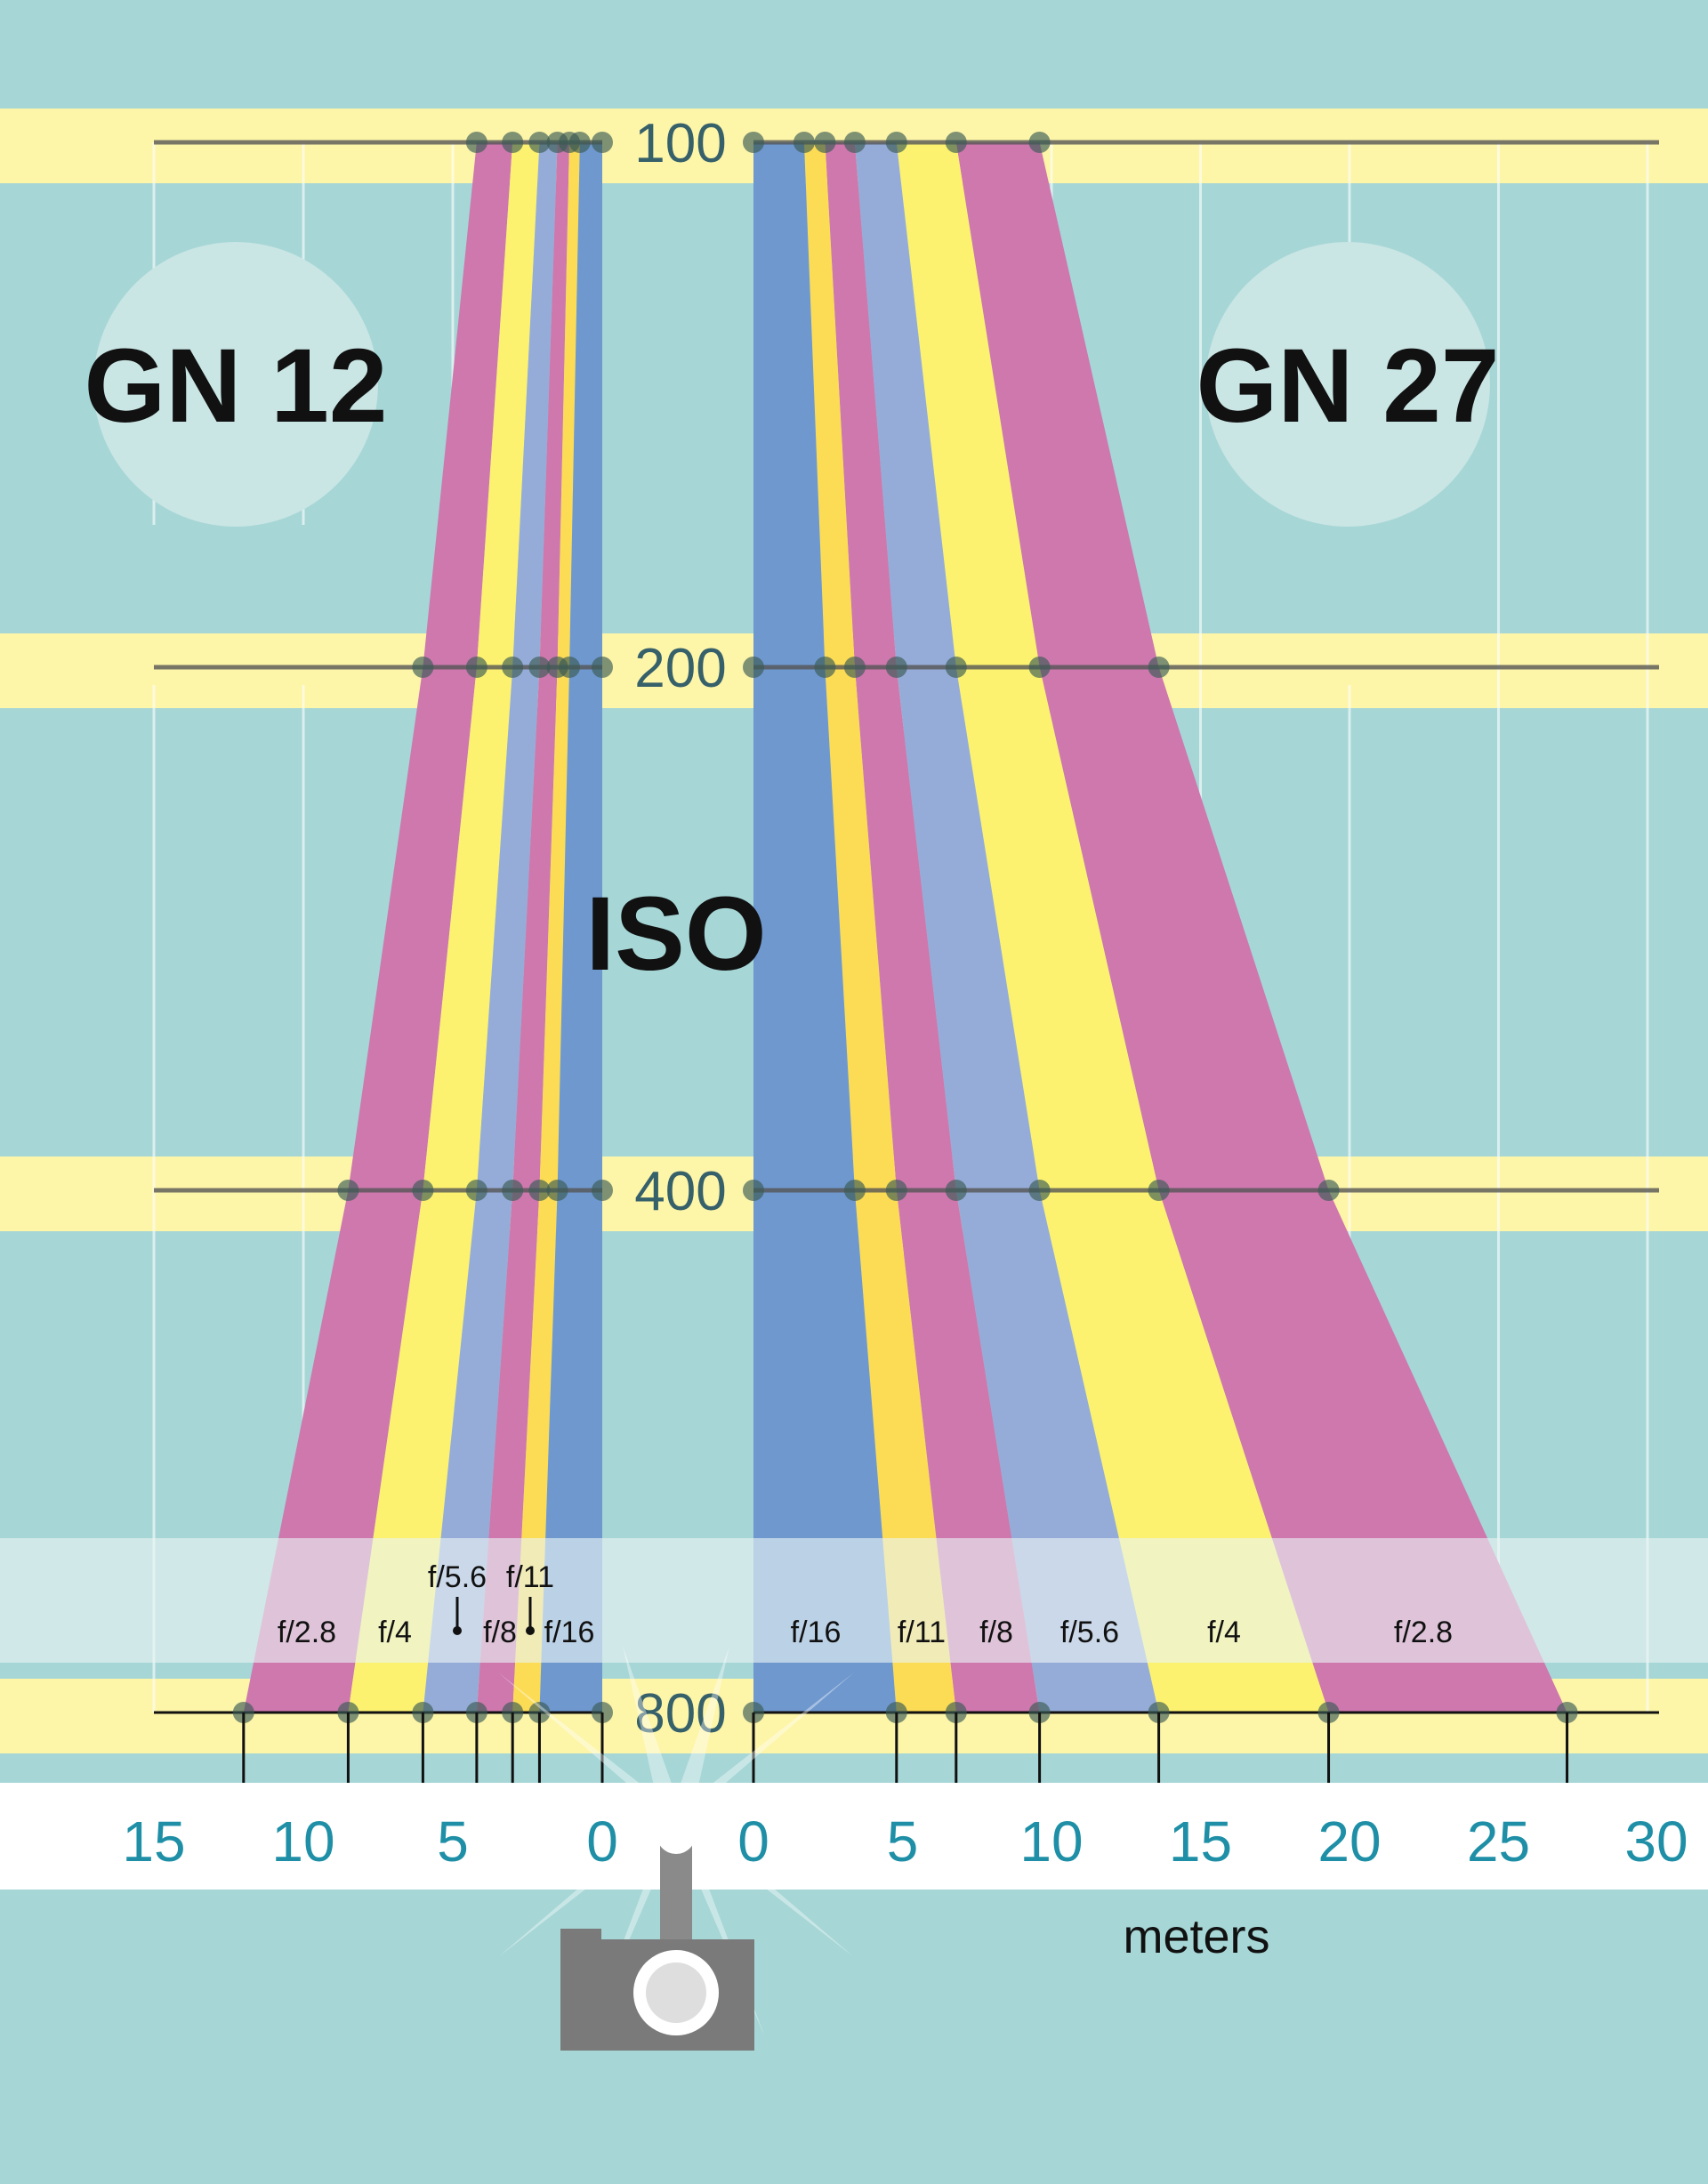 This screenshot has height=2184, width=1708. What do you see at coordinates (675, 934) in the screenshot?
I see `iso-axis-title: ISO` at bounding box center [675, 934].